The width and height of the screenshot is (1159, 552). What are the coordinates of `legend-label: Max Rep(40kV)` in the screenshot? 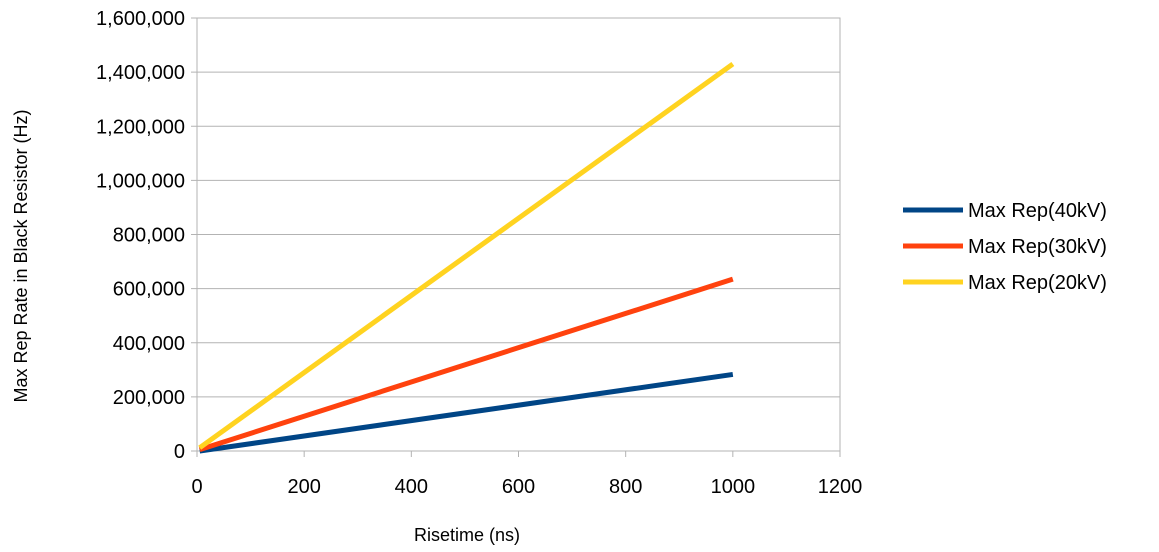 It's located at (1037, 211).